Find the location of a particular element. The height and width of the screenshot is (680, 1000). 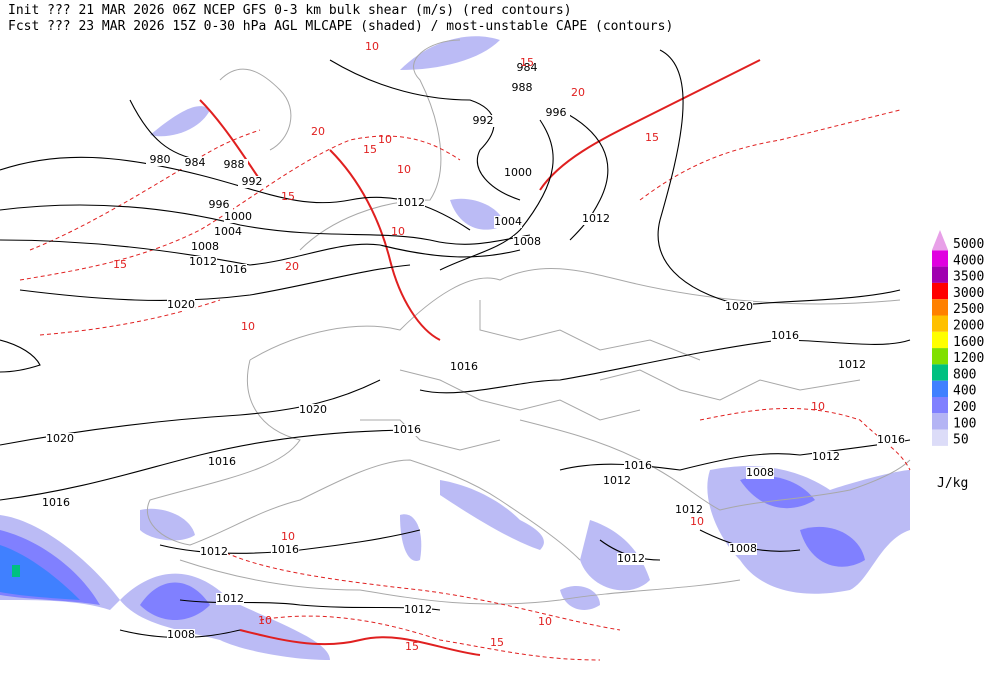

legend-unit: J/kg is located at coordinates (952, 483).